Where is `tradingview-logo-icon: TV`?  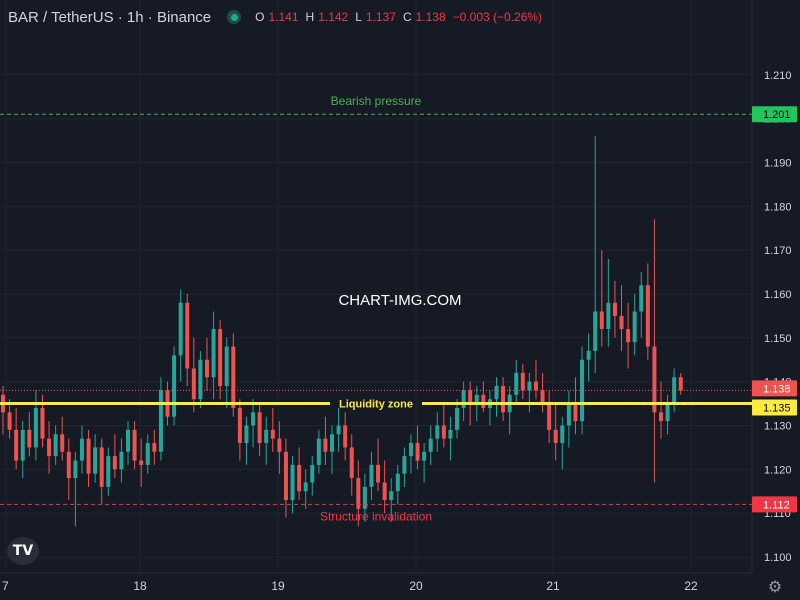
tradingview-logo-icon: TV is located at coordinates (23, 551).